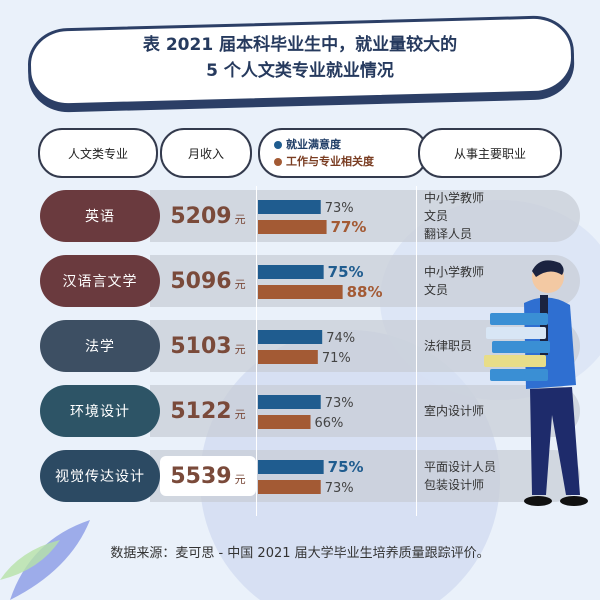 The height and width of the screenshot is (600, 600). I want to click on occupation-list: 室内设计师, so click(454, 411).